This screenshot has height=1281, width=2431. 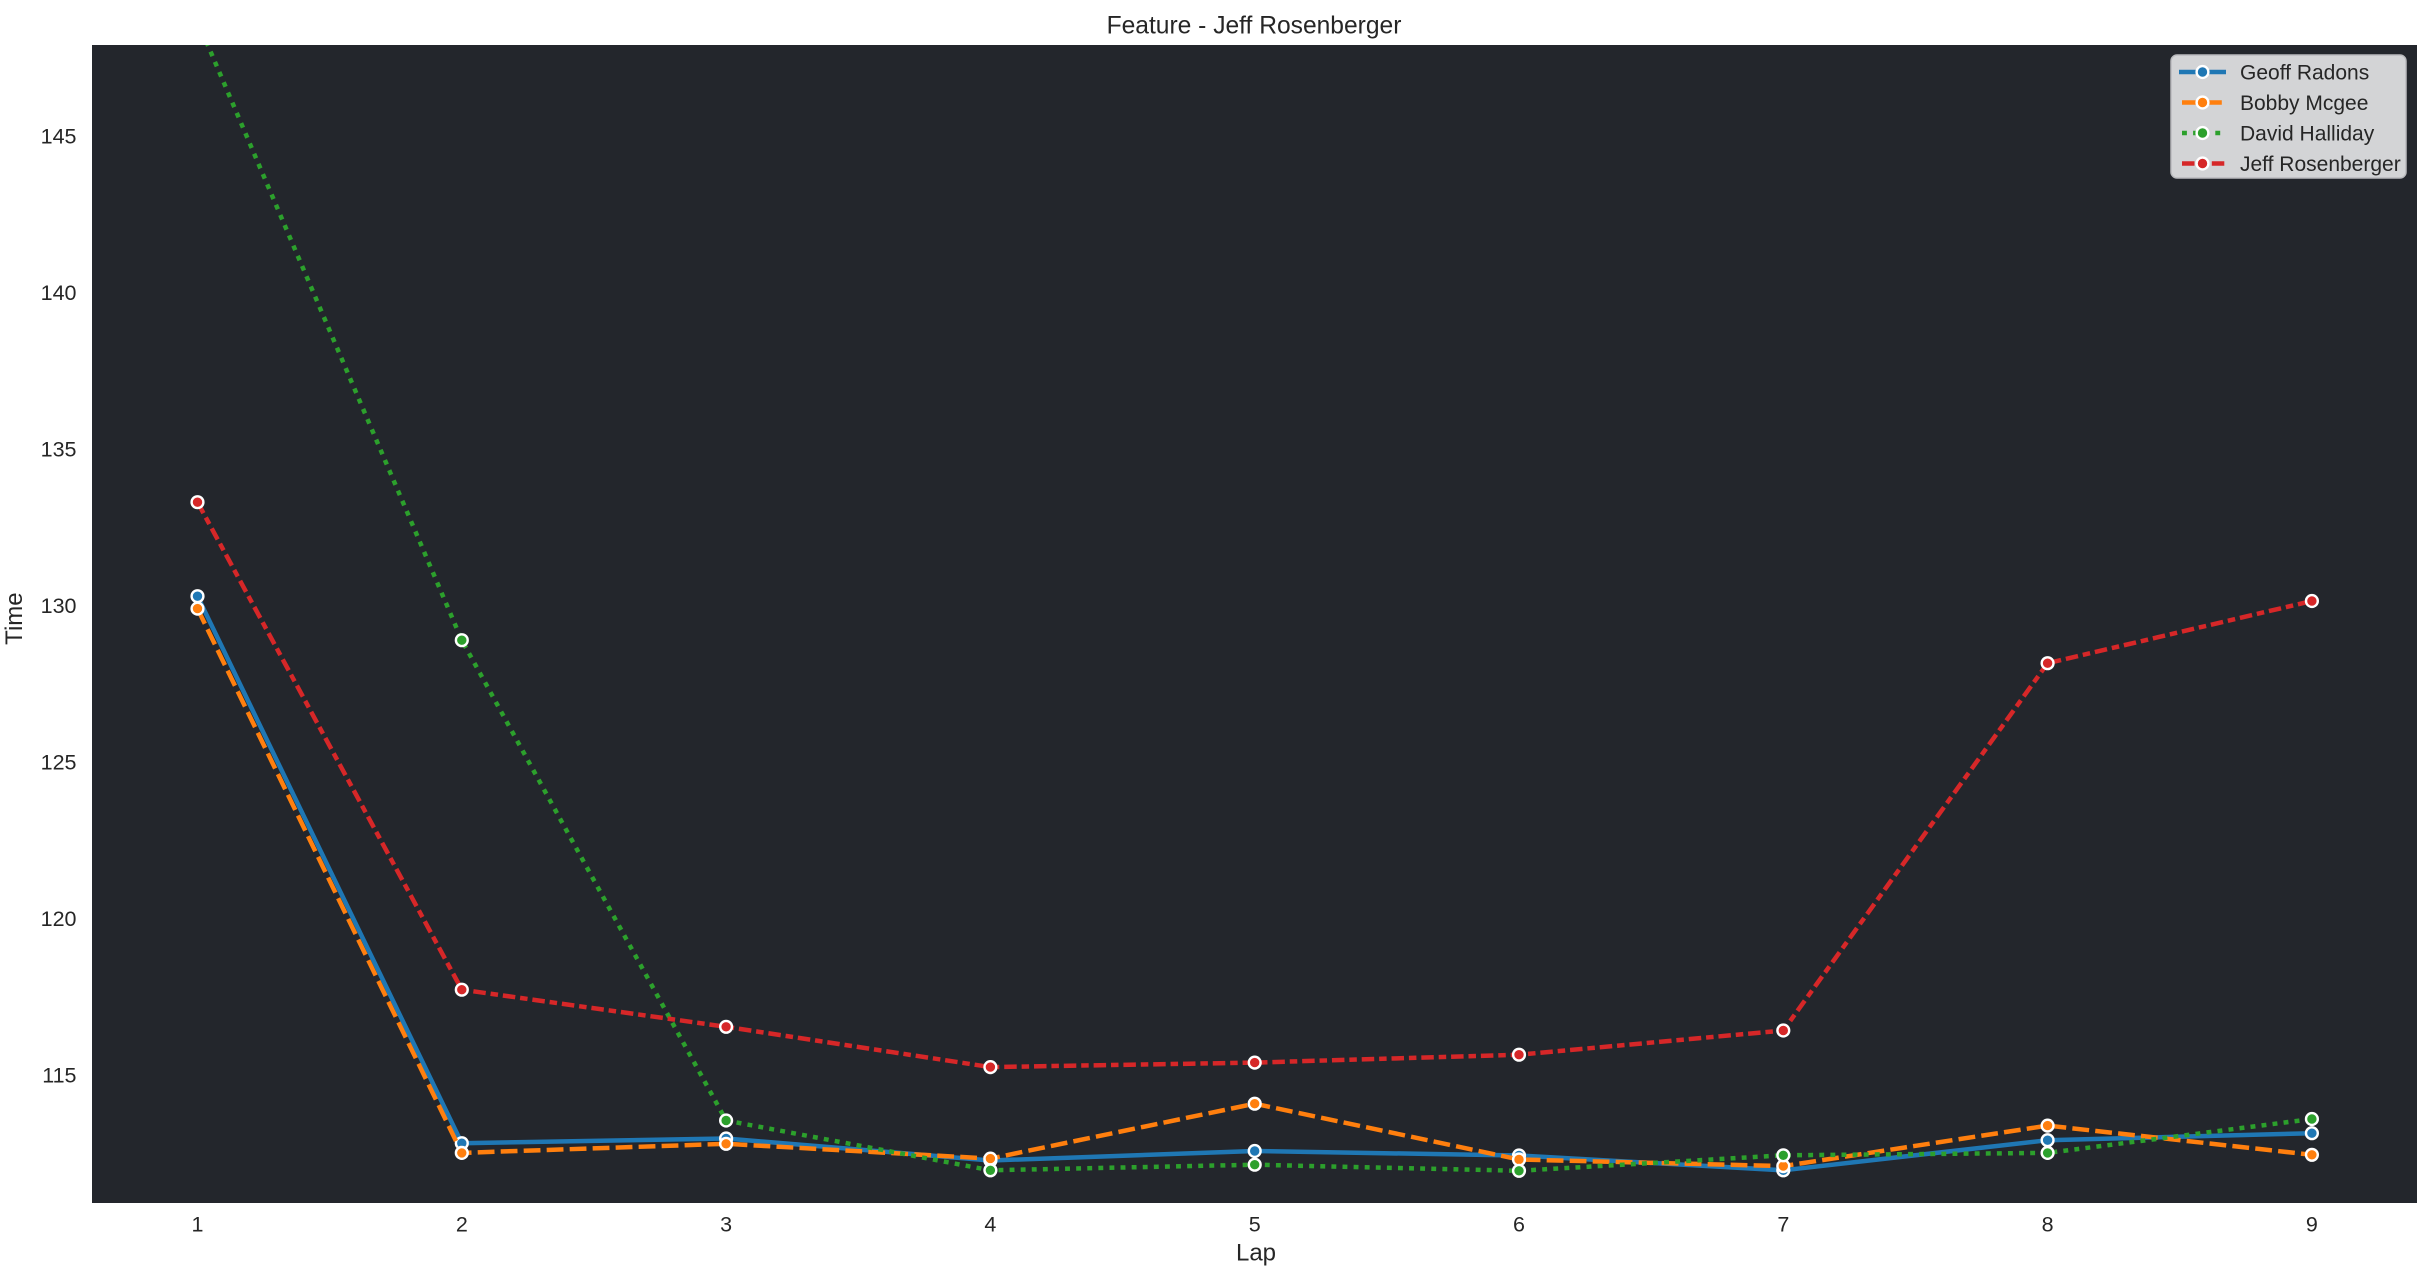 I want to click on svg-text: 120, so click(x=59, y=919).